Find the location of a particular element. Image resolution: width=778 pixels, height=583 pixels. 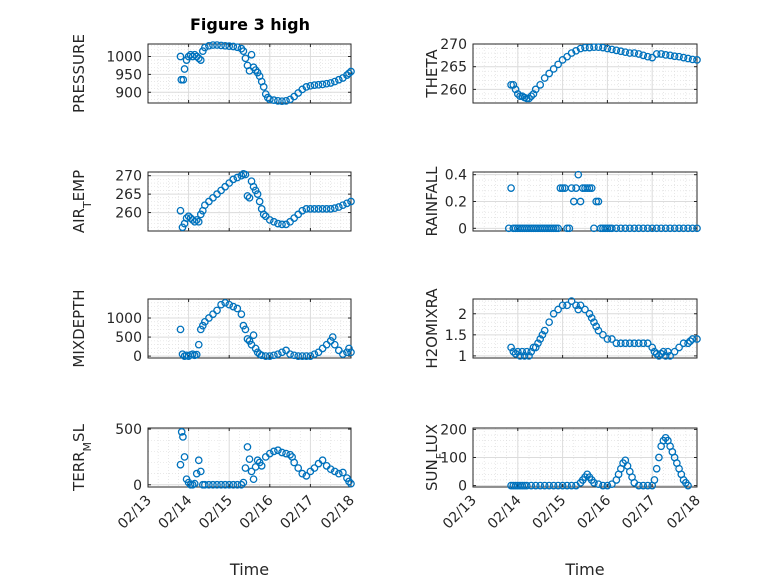

x-tick-label: 02/14 is located at coordinates (176, 512).